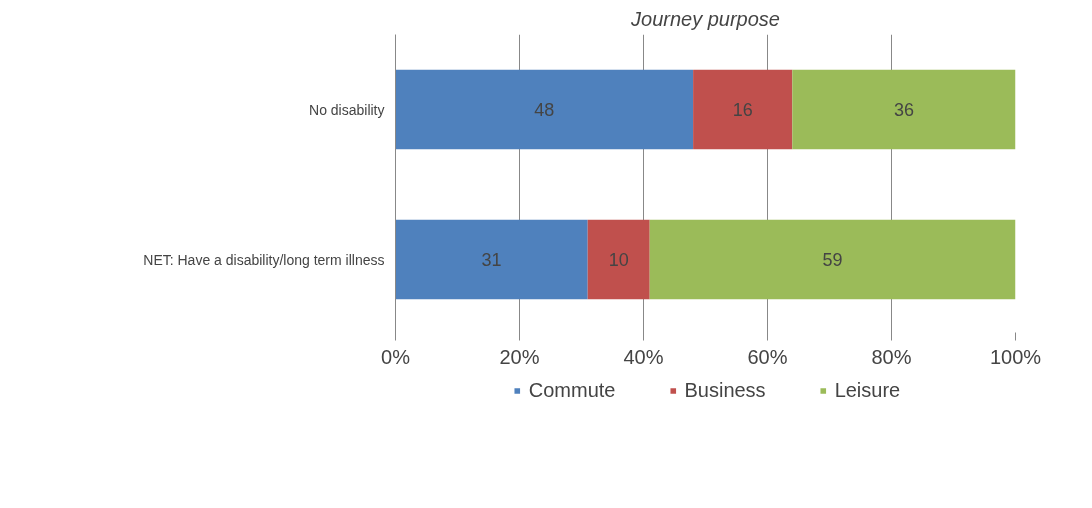 The width and height of the screenshot is (1092, 508). I want to click on x-tick-label: 0%, so click(396, 356).